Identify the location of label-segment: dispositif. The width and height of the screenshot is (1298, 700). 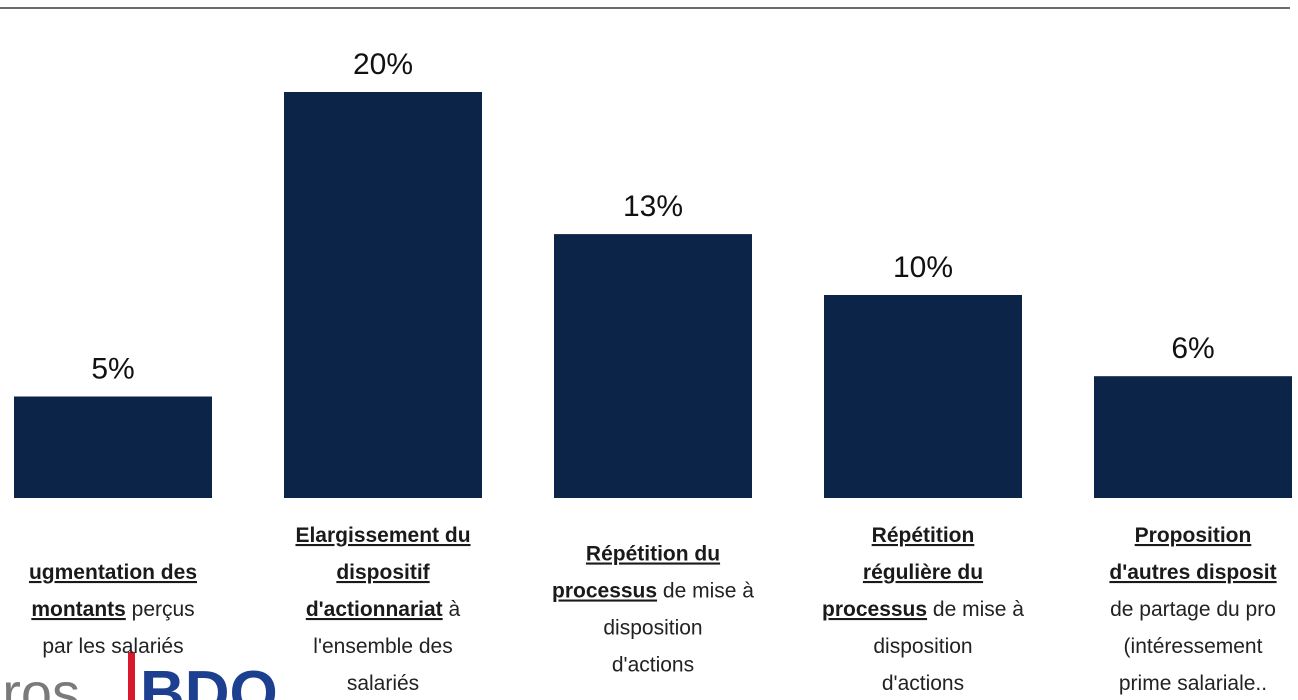
(383, 572).